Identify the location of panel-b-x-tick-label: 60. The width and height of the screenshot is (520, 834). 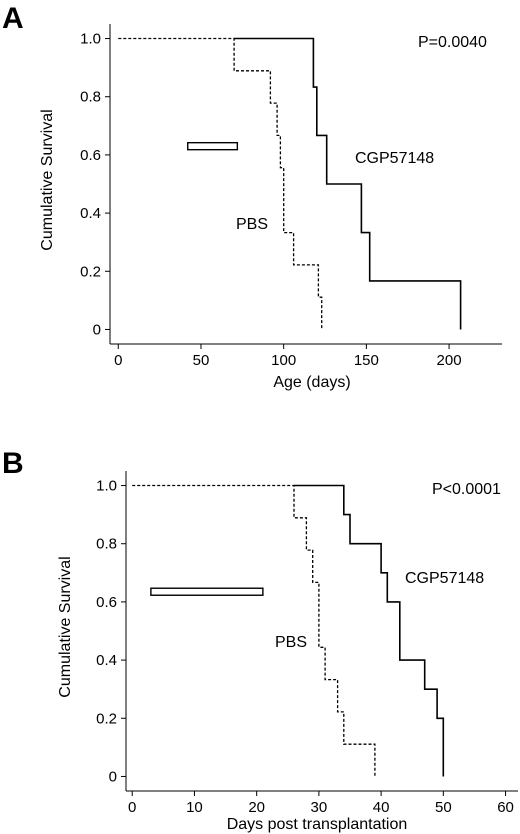
(505, 807).